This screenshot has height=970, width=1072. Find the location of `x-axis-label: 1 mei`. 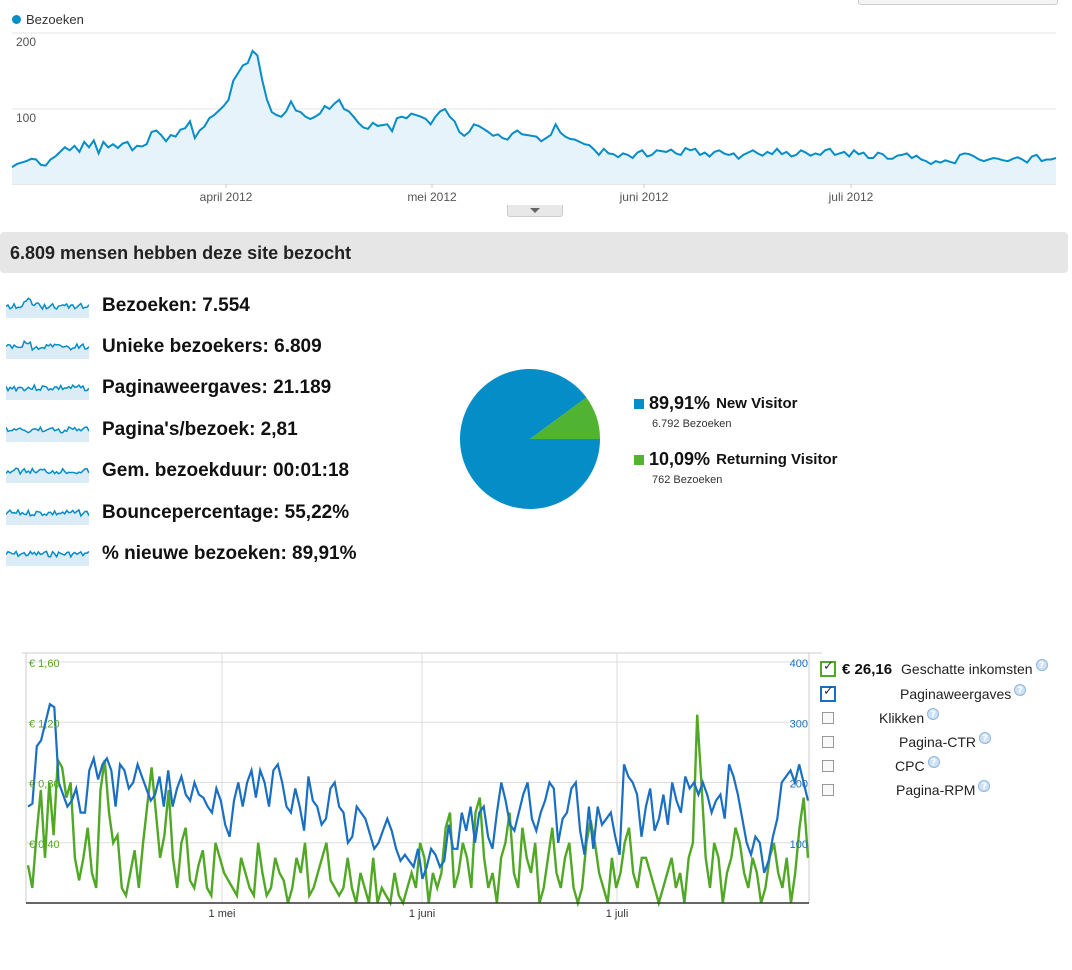

x-axis-label: 1 mei is located at coordinates (222, 914).